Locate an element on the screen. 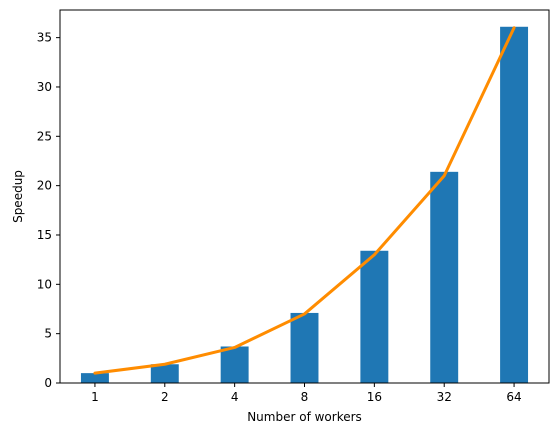 The image size is (555, 431). x-ticks: 1 2 4 8 16 32 64 is located at coordinates (306, 393).